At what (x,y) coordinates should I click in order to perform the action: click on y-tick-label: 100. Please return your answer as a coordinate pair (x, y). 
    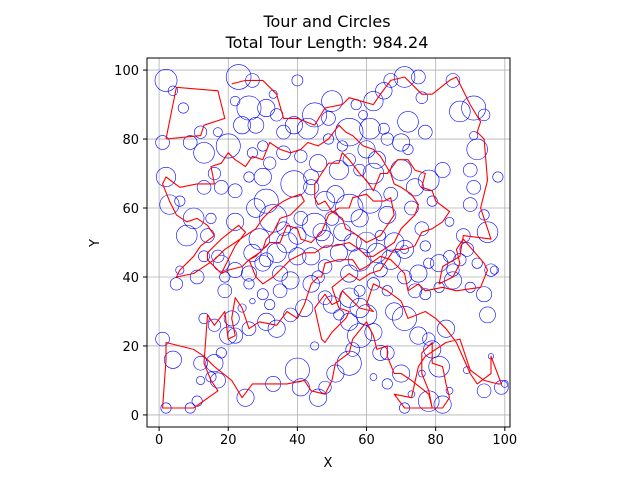
    Looking at the image, I should click on (126, 71).